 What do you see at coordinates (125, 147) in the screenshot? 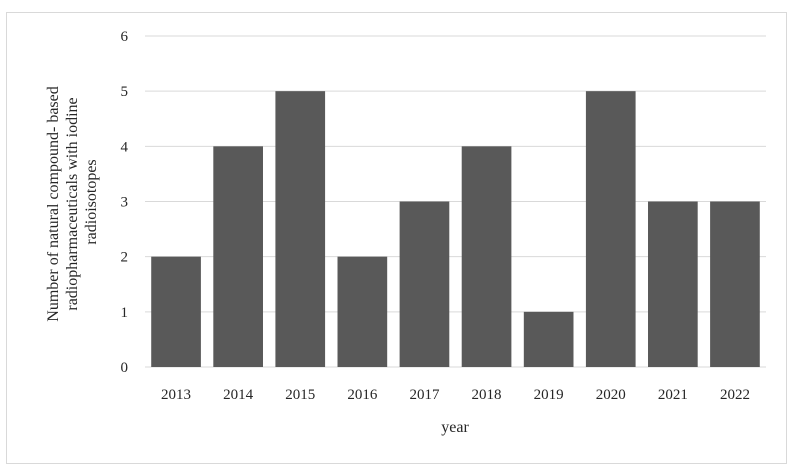
I see `y-tick-label: 4` at bounding box center [125, 147].